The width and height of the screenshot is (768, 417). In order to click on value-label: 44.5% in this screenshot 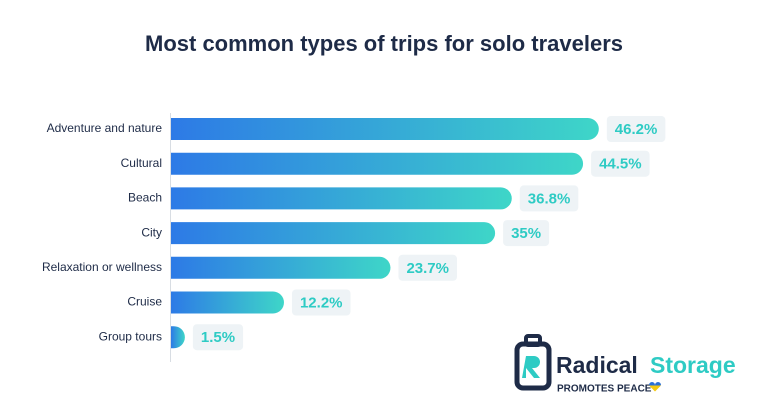, I will do `click(620, 164)`.